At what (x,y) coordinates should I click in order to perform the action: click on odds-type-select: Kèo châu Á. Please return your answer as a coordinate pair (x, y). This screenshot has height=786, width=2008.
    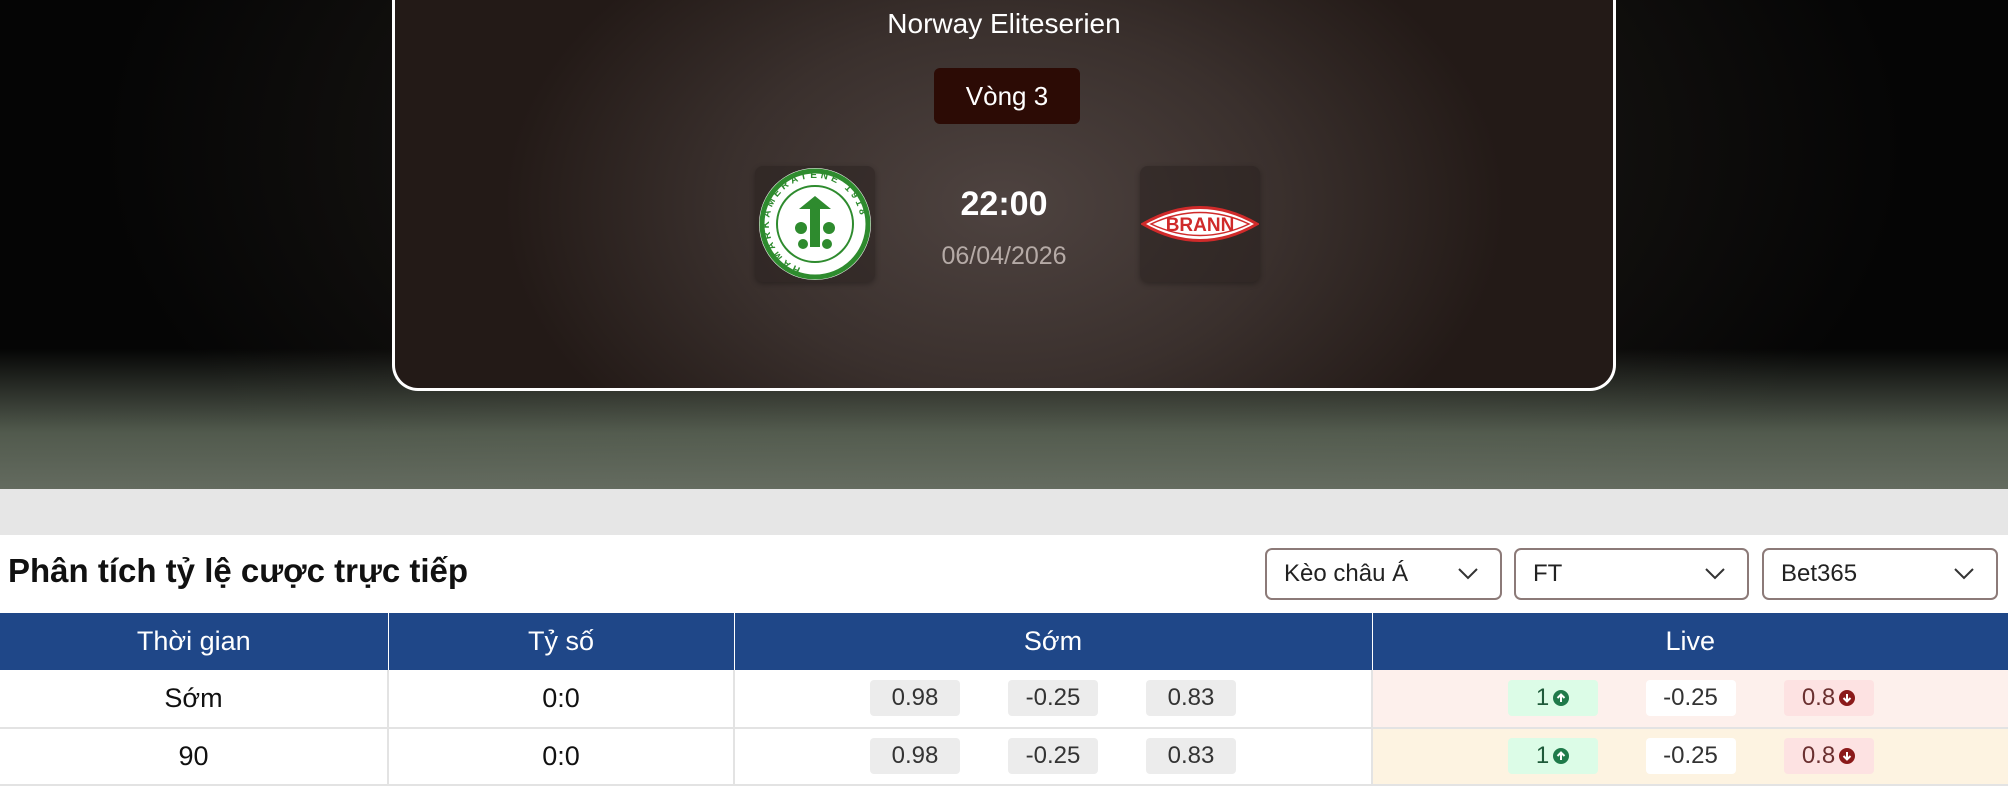
    Looking at the image, I should click on (1383, 574).